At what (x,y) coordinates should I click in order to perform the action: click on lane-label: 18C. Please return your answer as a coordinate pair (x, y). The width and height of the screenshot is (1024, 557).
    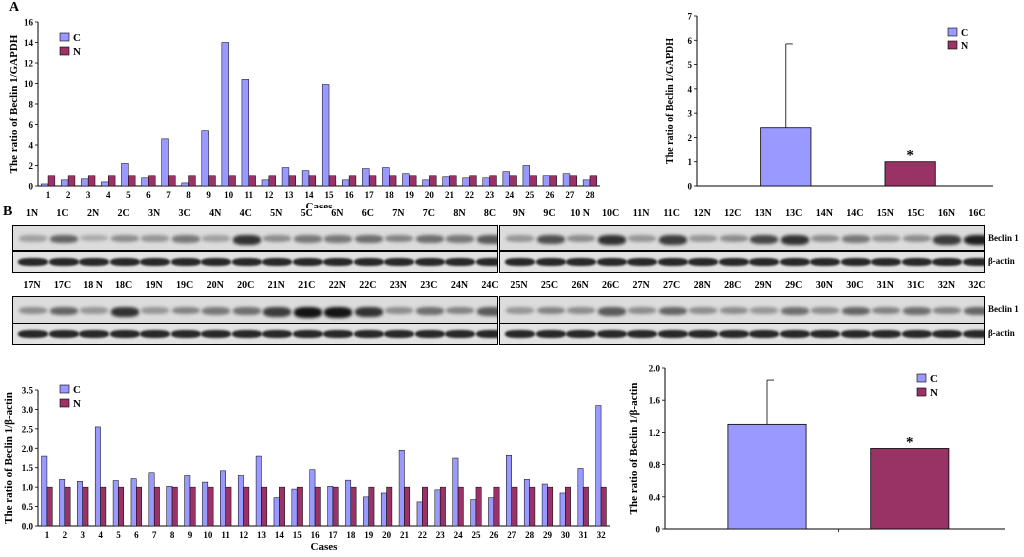
    Looking at the image, I should click on (123, 285).